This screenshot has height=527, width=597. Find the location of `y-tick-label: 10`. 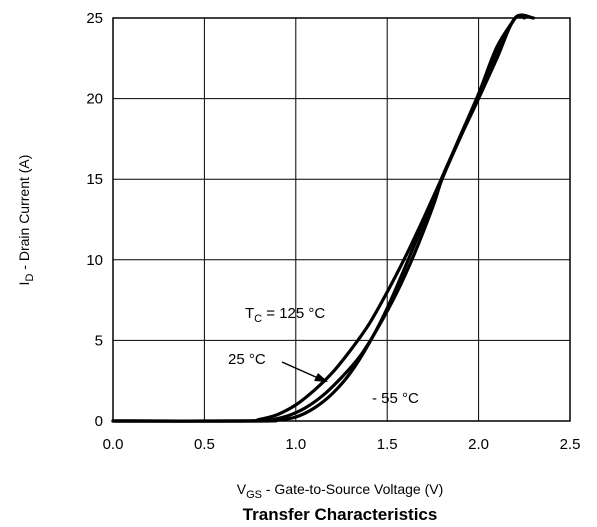

y-tick-label: 10 is located at coordinates (94, 260).